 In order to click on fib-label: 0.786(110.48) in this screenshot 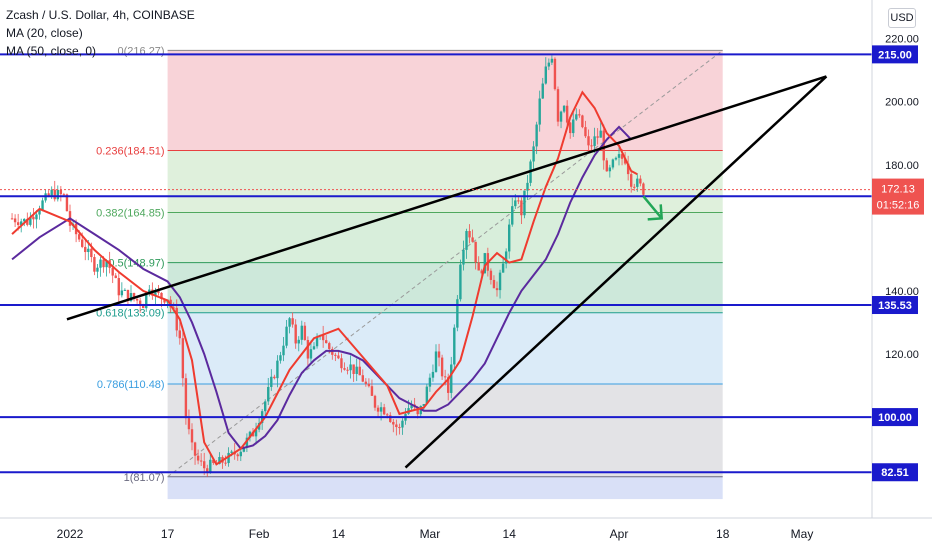, I will do `click(131, 385)`.